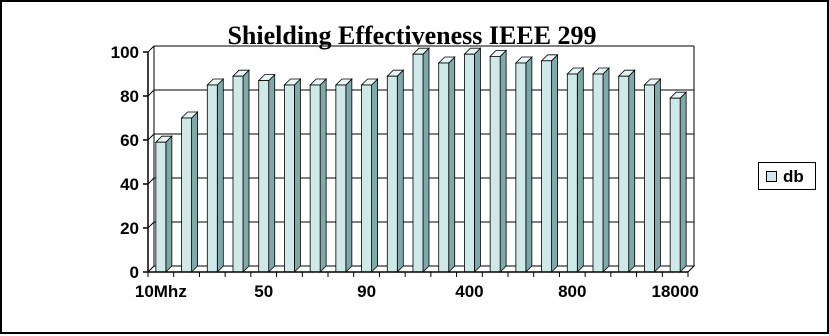 The image size is (829, 336). What do you see at coordinates (572, 291) in the screenshot?
I see `x-tick-label: 800` at bounding box center [572, 291].